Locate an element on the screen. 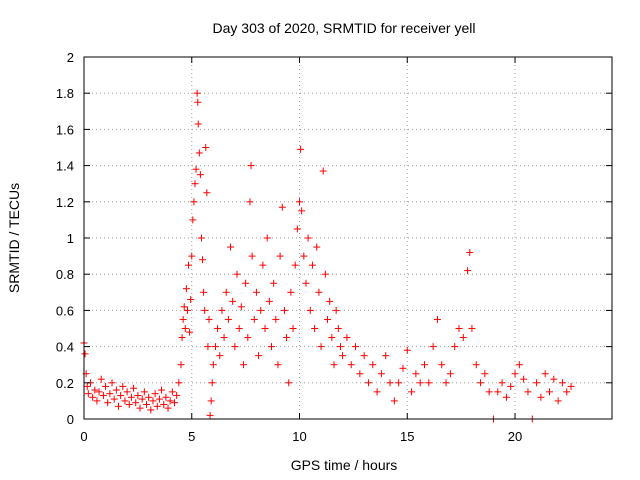 This screenshot has width=640, height=480. y-tick-label: 1 is located at coordinates (70, 238).